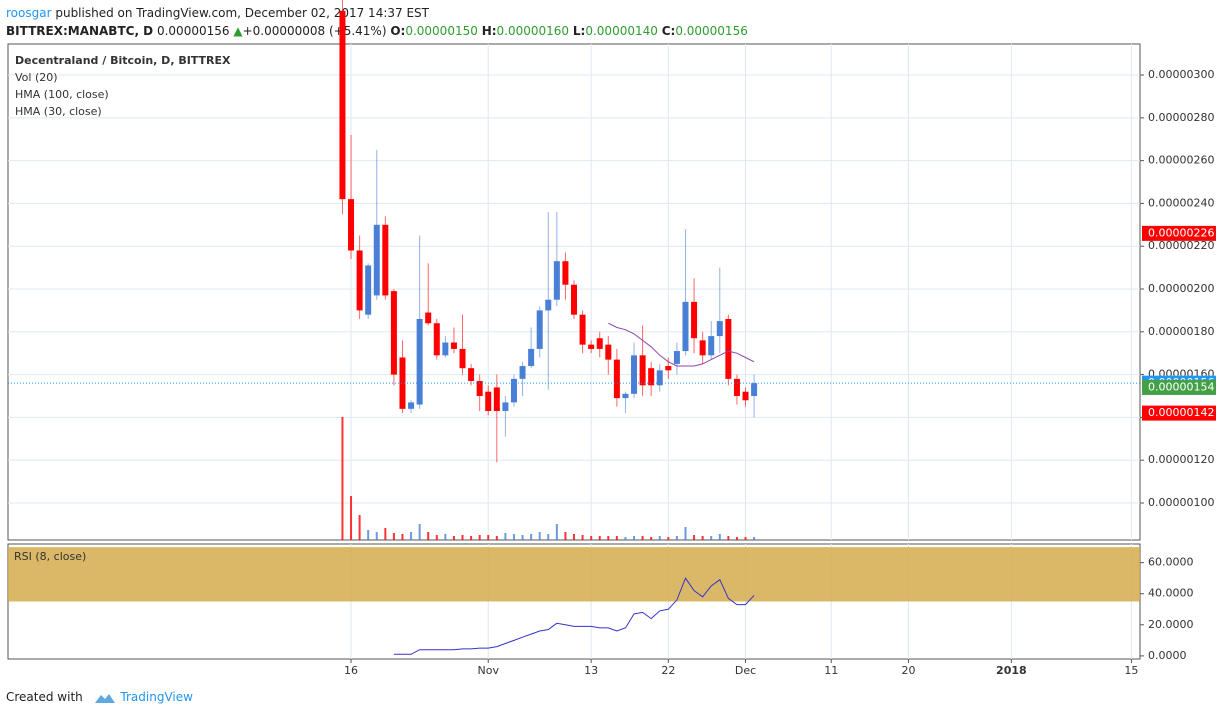 Image resolution: width=1219 pixels, height=716 pixels. Describe the element at coordinates (58, 111) in the screenshot. I see `legend-entry: HMA (30, close)` at that location.